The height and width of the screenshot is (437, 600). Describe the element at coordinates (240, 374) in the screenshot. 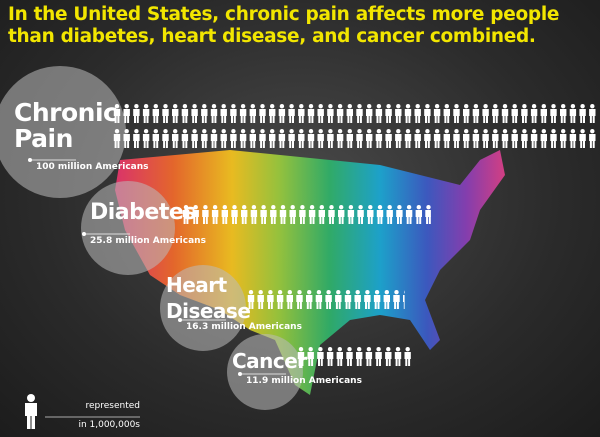

I see `label-dot` at that location.